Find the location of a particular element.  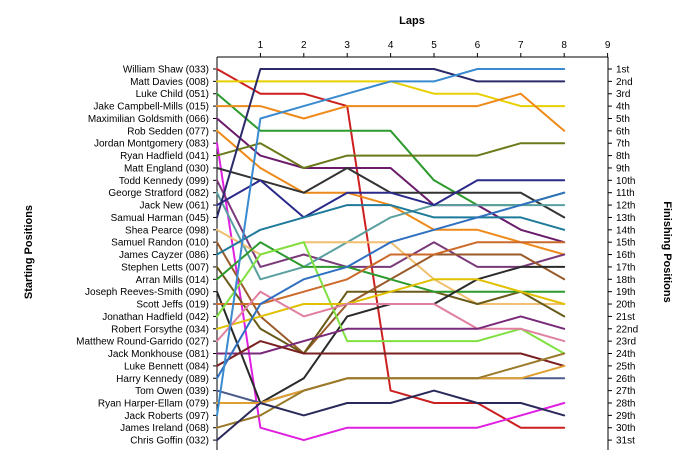

starting-position-label: Maximilian Goldsmith (066) is located at coordinates (148, 119).